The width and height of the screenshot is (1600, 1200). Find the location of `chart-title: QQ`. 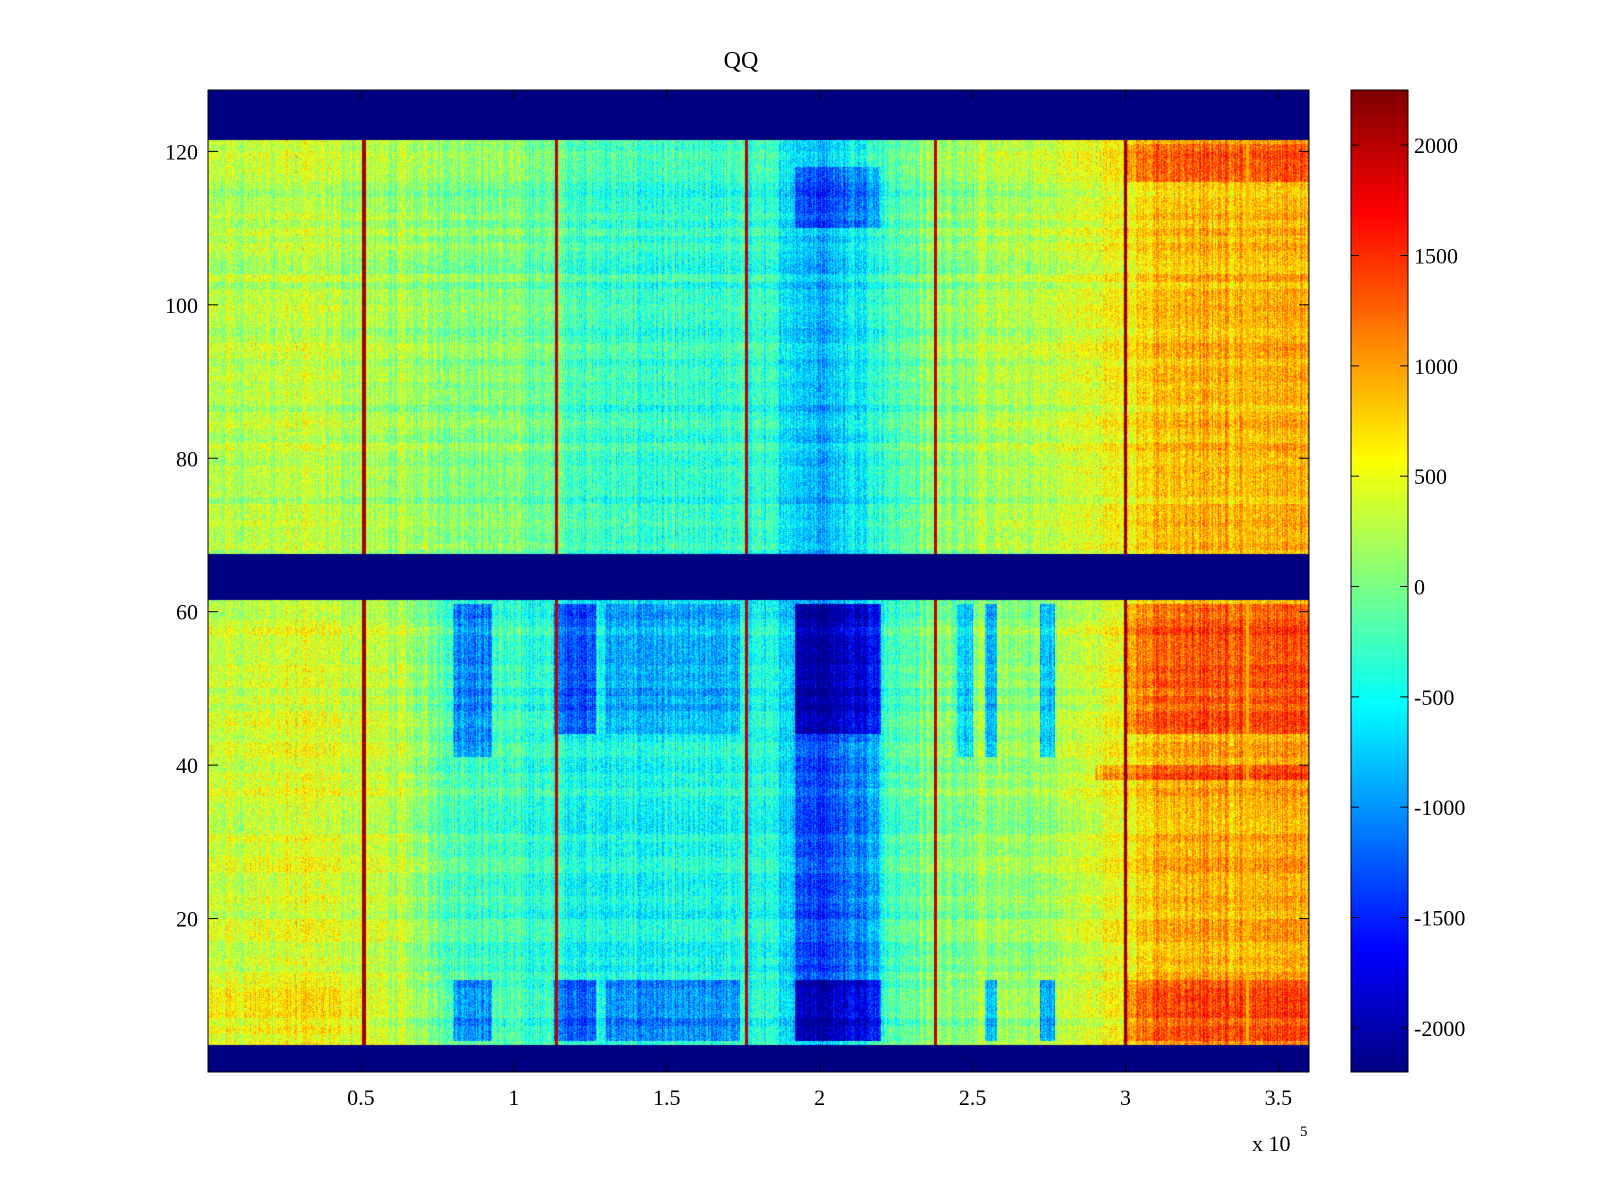

chart-title: QQ is located at coordinates (741, 61).